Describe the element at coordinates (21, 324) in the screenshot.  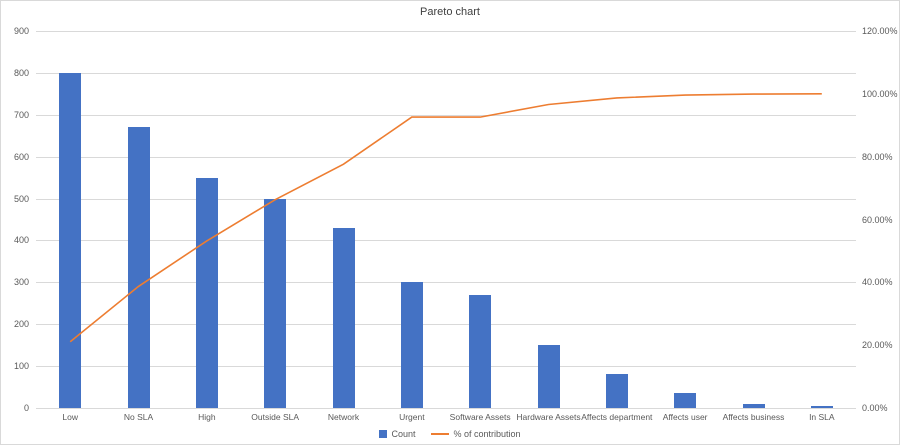
I see `left-axis-tick-label: 200` at that location.